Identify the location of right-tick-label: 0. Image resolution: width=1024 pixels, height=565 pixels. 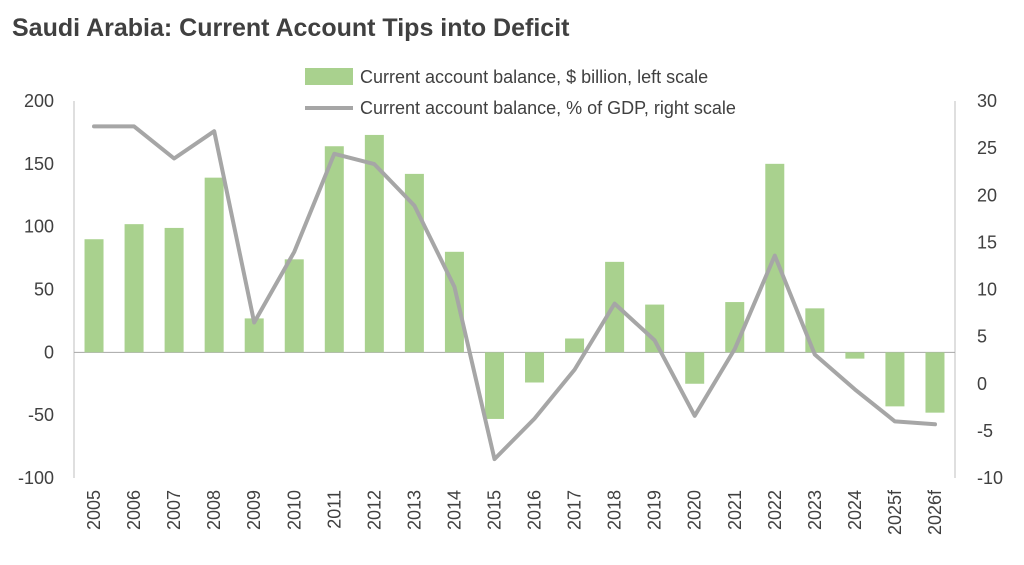
(982, 384).